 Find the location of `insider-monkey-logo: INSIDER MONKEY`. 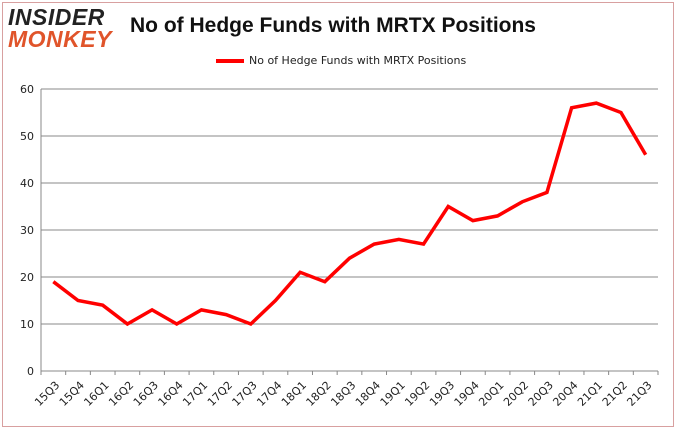

insider-monkey-logo: INSIDER MONKEY is located at coordinates (60, 28).